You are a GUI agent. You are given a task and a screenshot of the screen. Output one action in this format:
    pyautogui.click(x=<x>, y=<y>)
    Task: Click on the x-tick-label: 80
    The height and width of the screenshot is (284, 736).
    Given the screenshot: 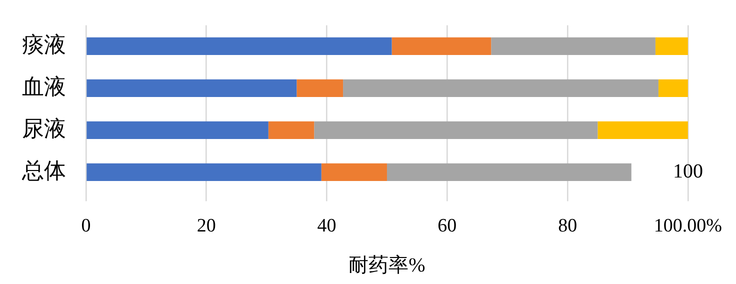 What is the action you would take?
    pyautogui.click(x=568, y=226)
    